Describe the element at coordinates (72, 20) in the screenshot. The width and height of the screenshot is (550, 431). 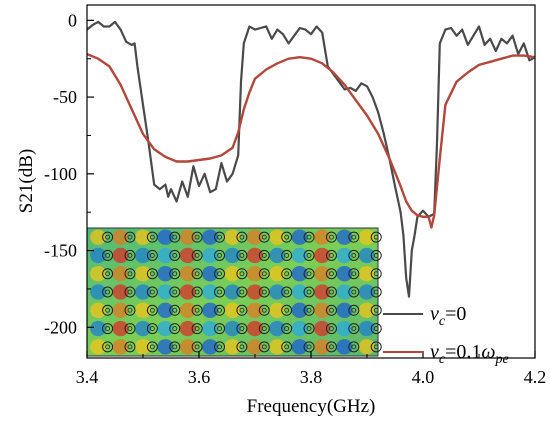
I see `y-tick-label: 0` at that location.